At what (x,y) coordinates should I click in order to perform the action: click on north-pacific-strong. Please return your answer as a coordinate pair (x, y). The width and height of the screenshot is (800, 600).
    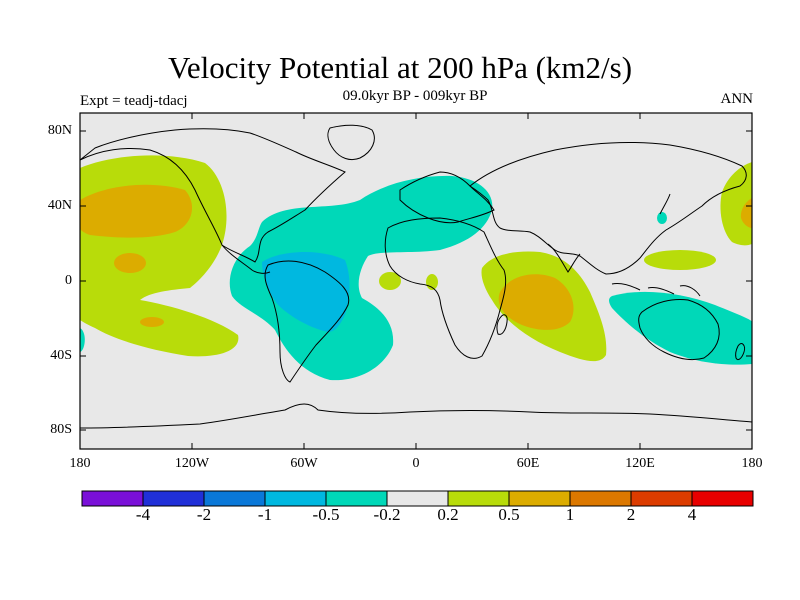
    Looking at the image, I should click on (136, 211).